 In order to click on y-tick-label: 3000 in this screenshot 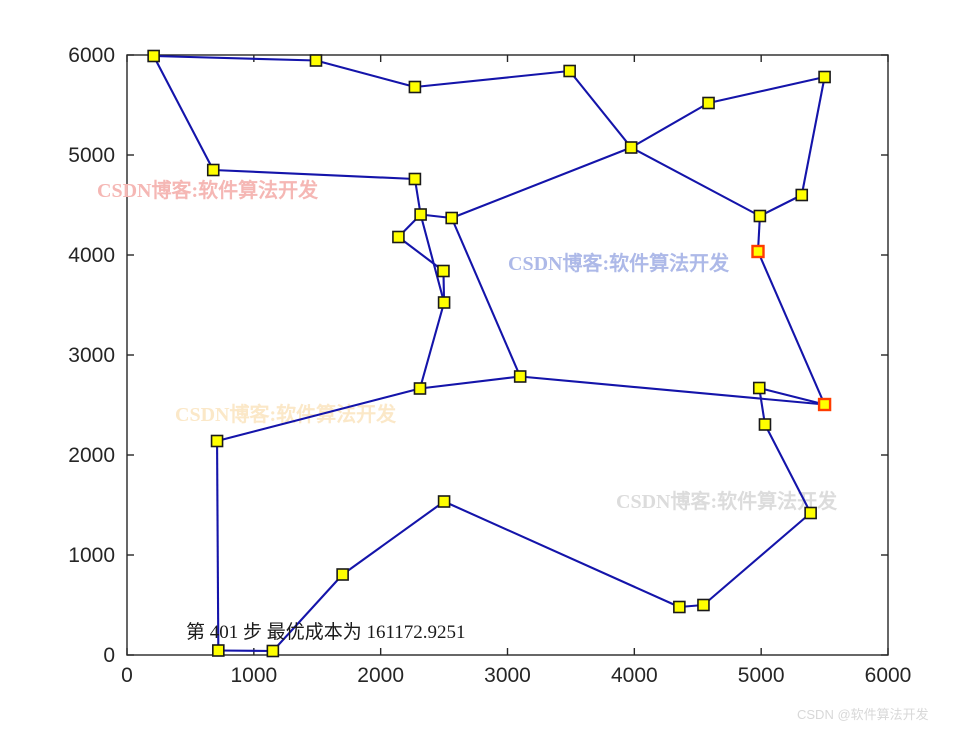, I will do `click(91, 355)`.